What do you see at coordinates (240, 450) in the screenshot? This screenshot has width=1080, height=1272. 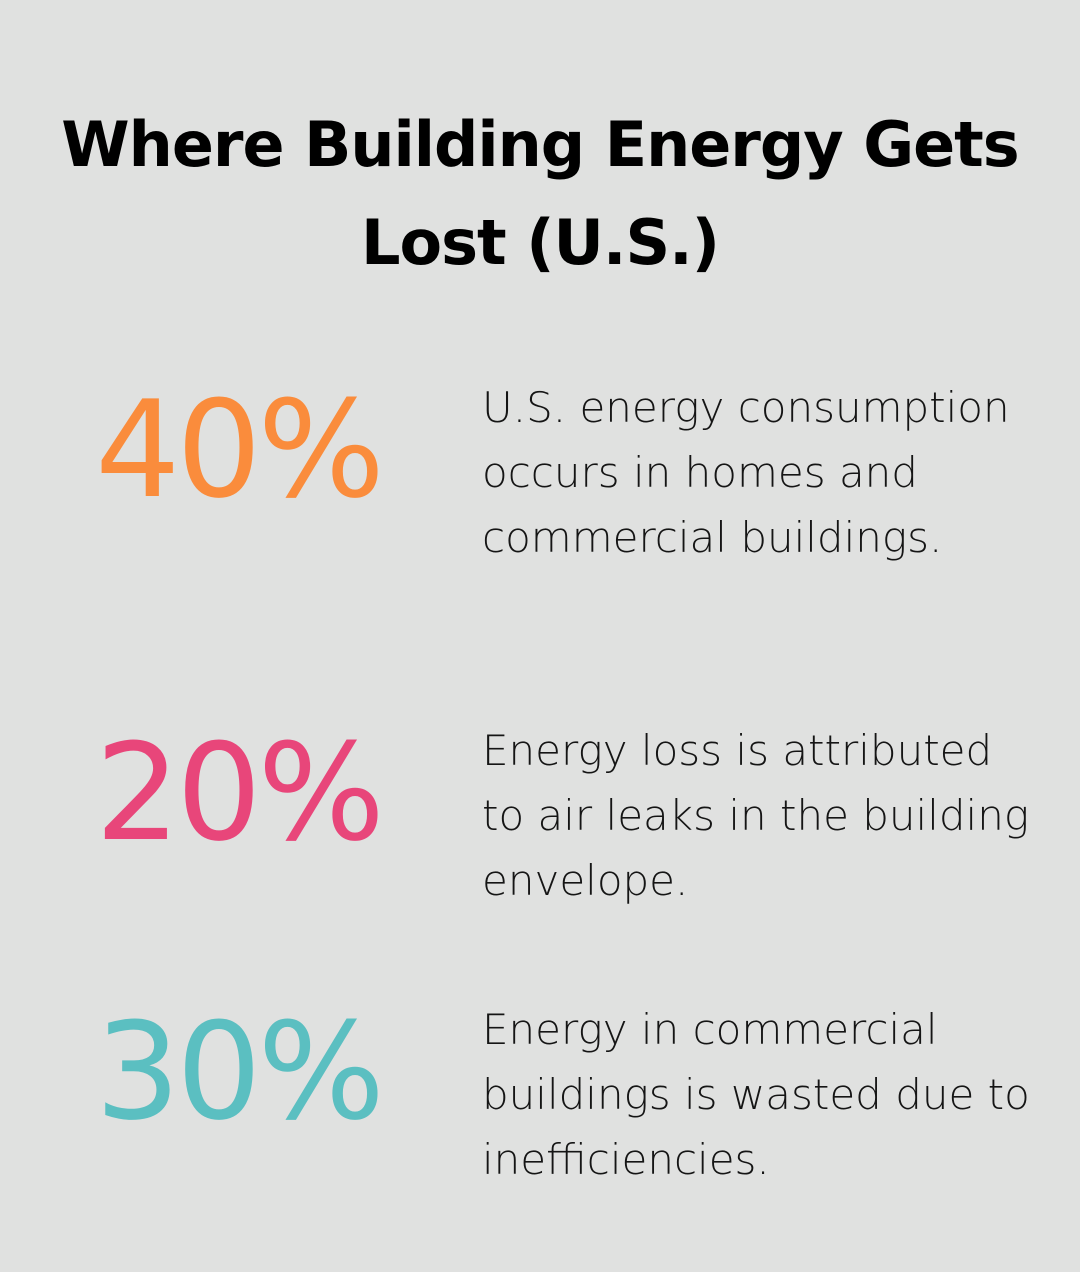 I see `stat-value: 40%` at bounding box center [240, 450].